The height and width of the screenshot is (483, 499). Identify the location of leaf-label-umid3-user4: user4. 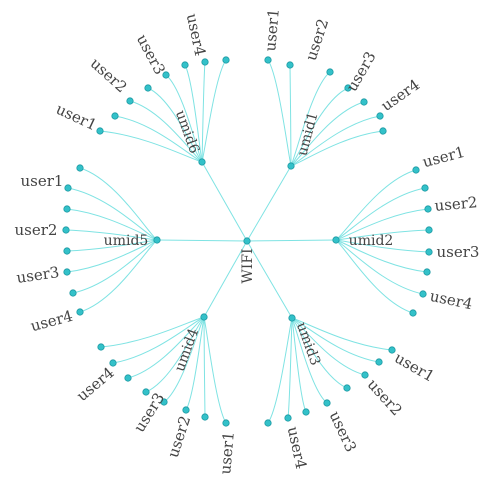
(297, 448).